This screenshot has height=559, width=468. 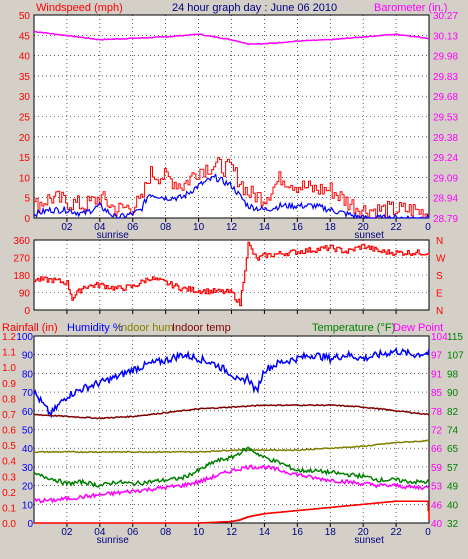 What do you see at coordinates (445, 16) in the screenshot?
I see `barometer-tick-label: 30.27` at bounding box center [445, 16].